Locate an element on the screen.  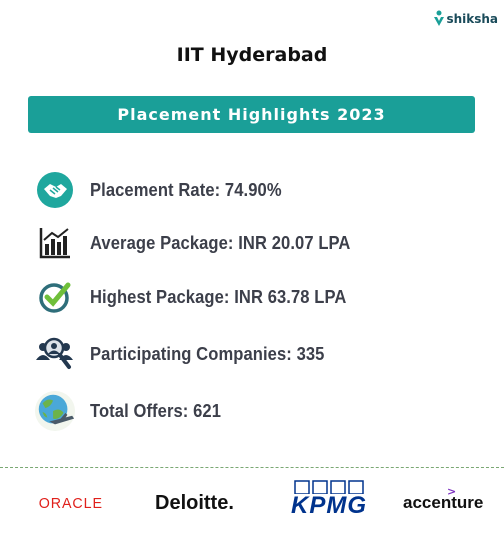
people-search-icon is located at coordinates (55, 354).